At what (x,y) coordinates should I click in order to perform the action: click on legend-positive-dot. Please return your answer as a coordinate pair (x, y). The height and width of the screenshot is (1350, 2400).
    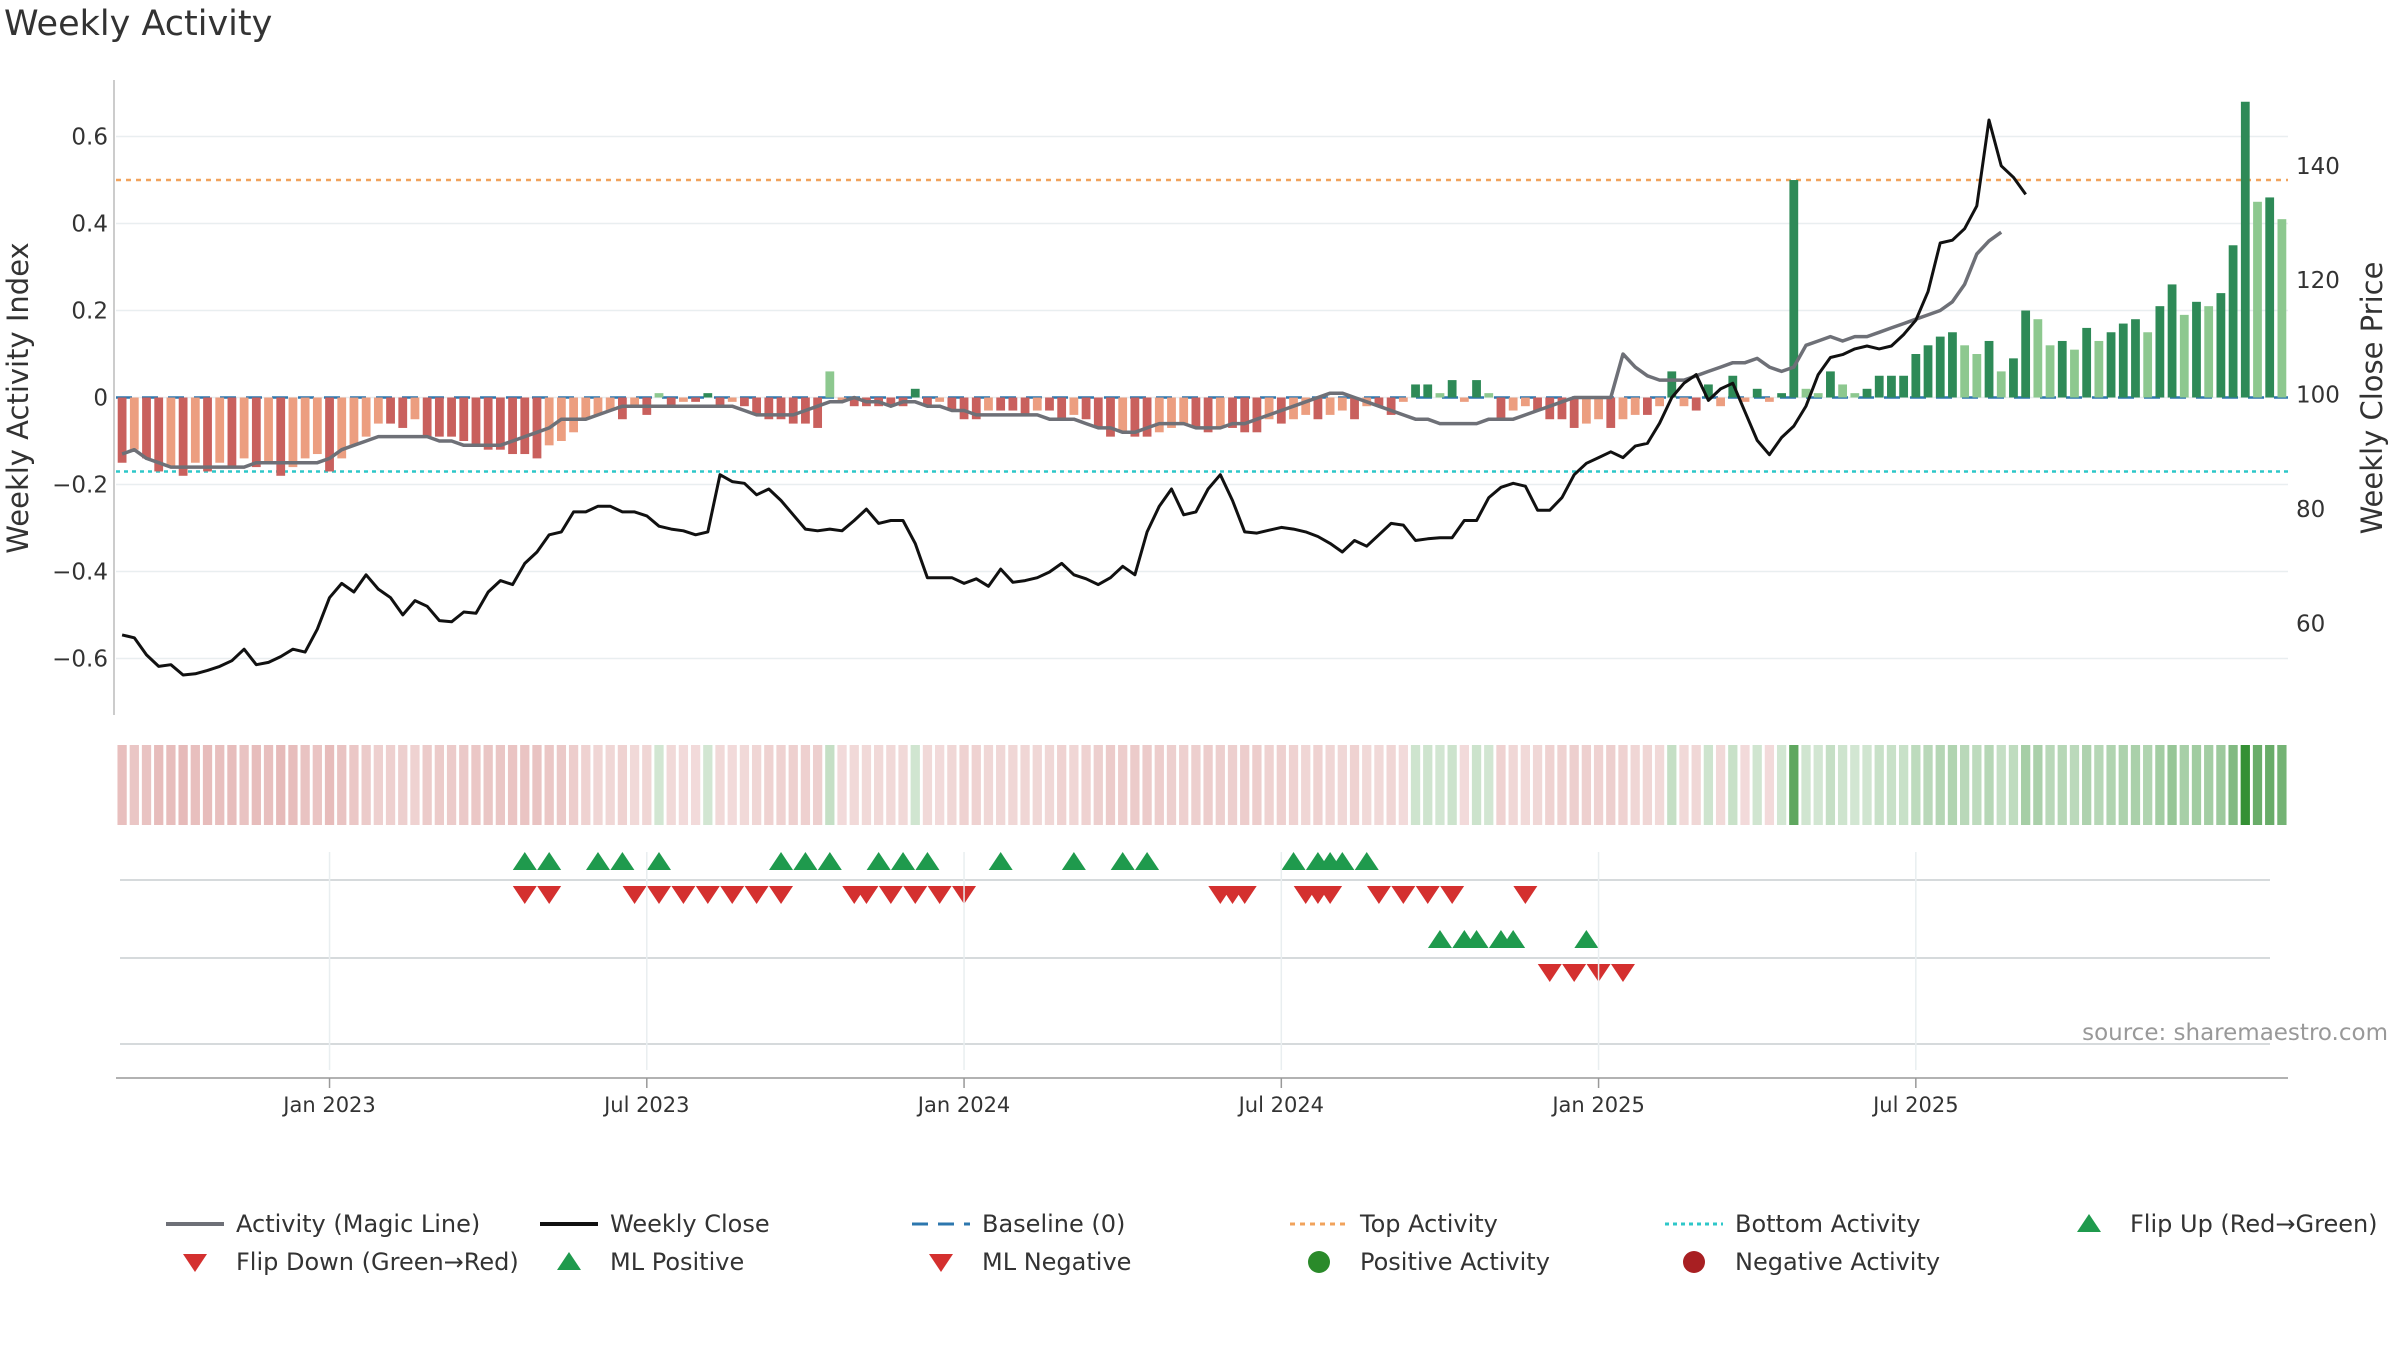
    Looking at the image, I should click on (1319, 1262).